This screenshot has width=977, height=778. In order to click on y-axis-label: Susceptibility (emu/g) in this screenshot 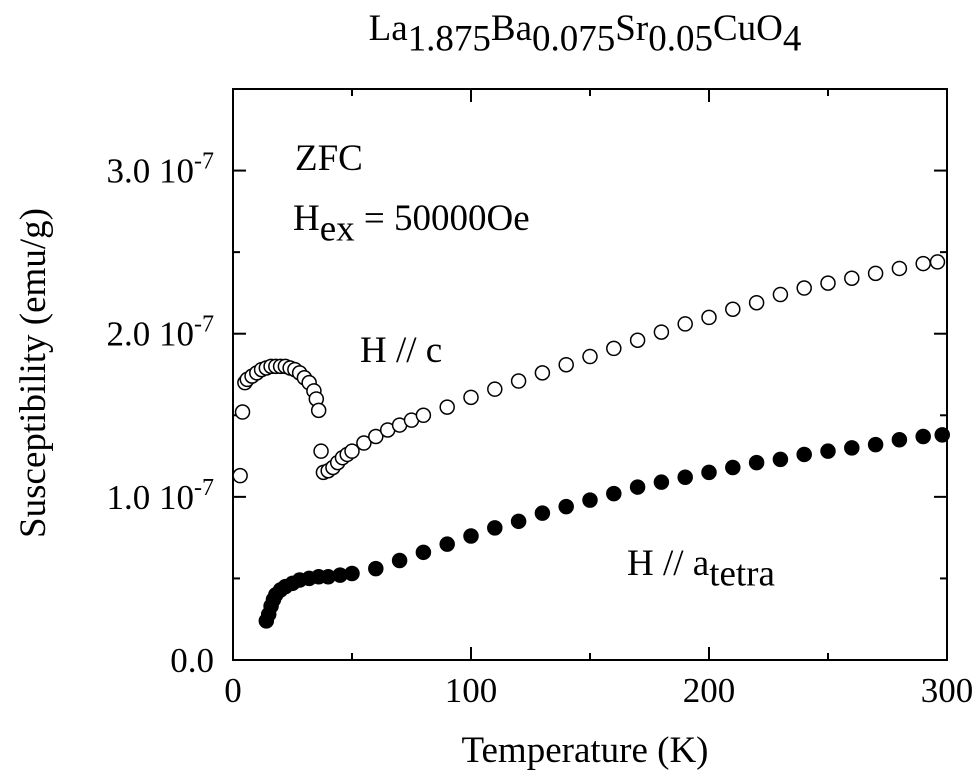, I will do `click(33, 373)`.